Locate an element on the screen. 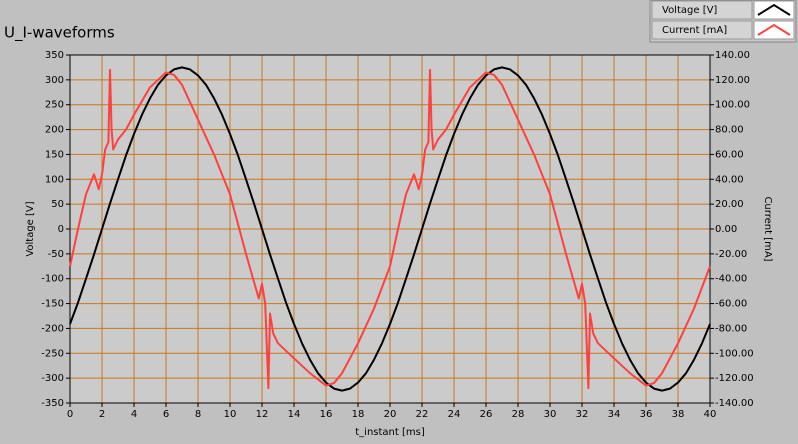 The image size is (798, 444). x-tick-label: 30 is located at coordinates (550, 414).